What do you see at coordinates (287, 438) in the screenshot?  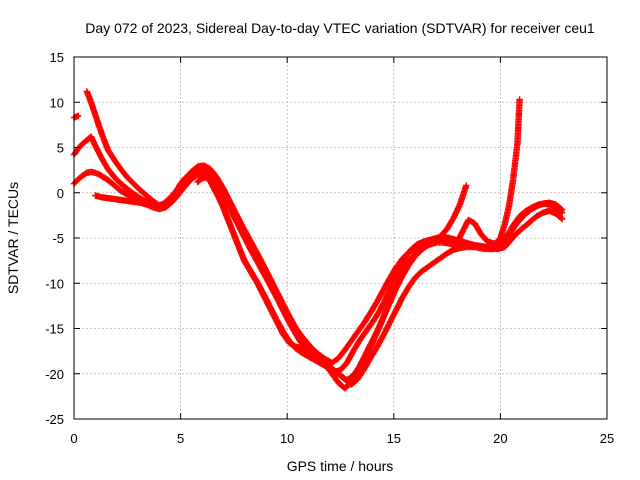 I see `x-tick-label: 10` at bounding box center [287, 438].